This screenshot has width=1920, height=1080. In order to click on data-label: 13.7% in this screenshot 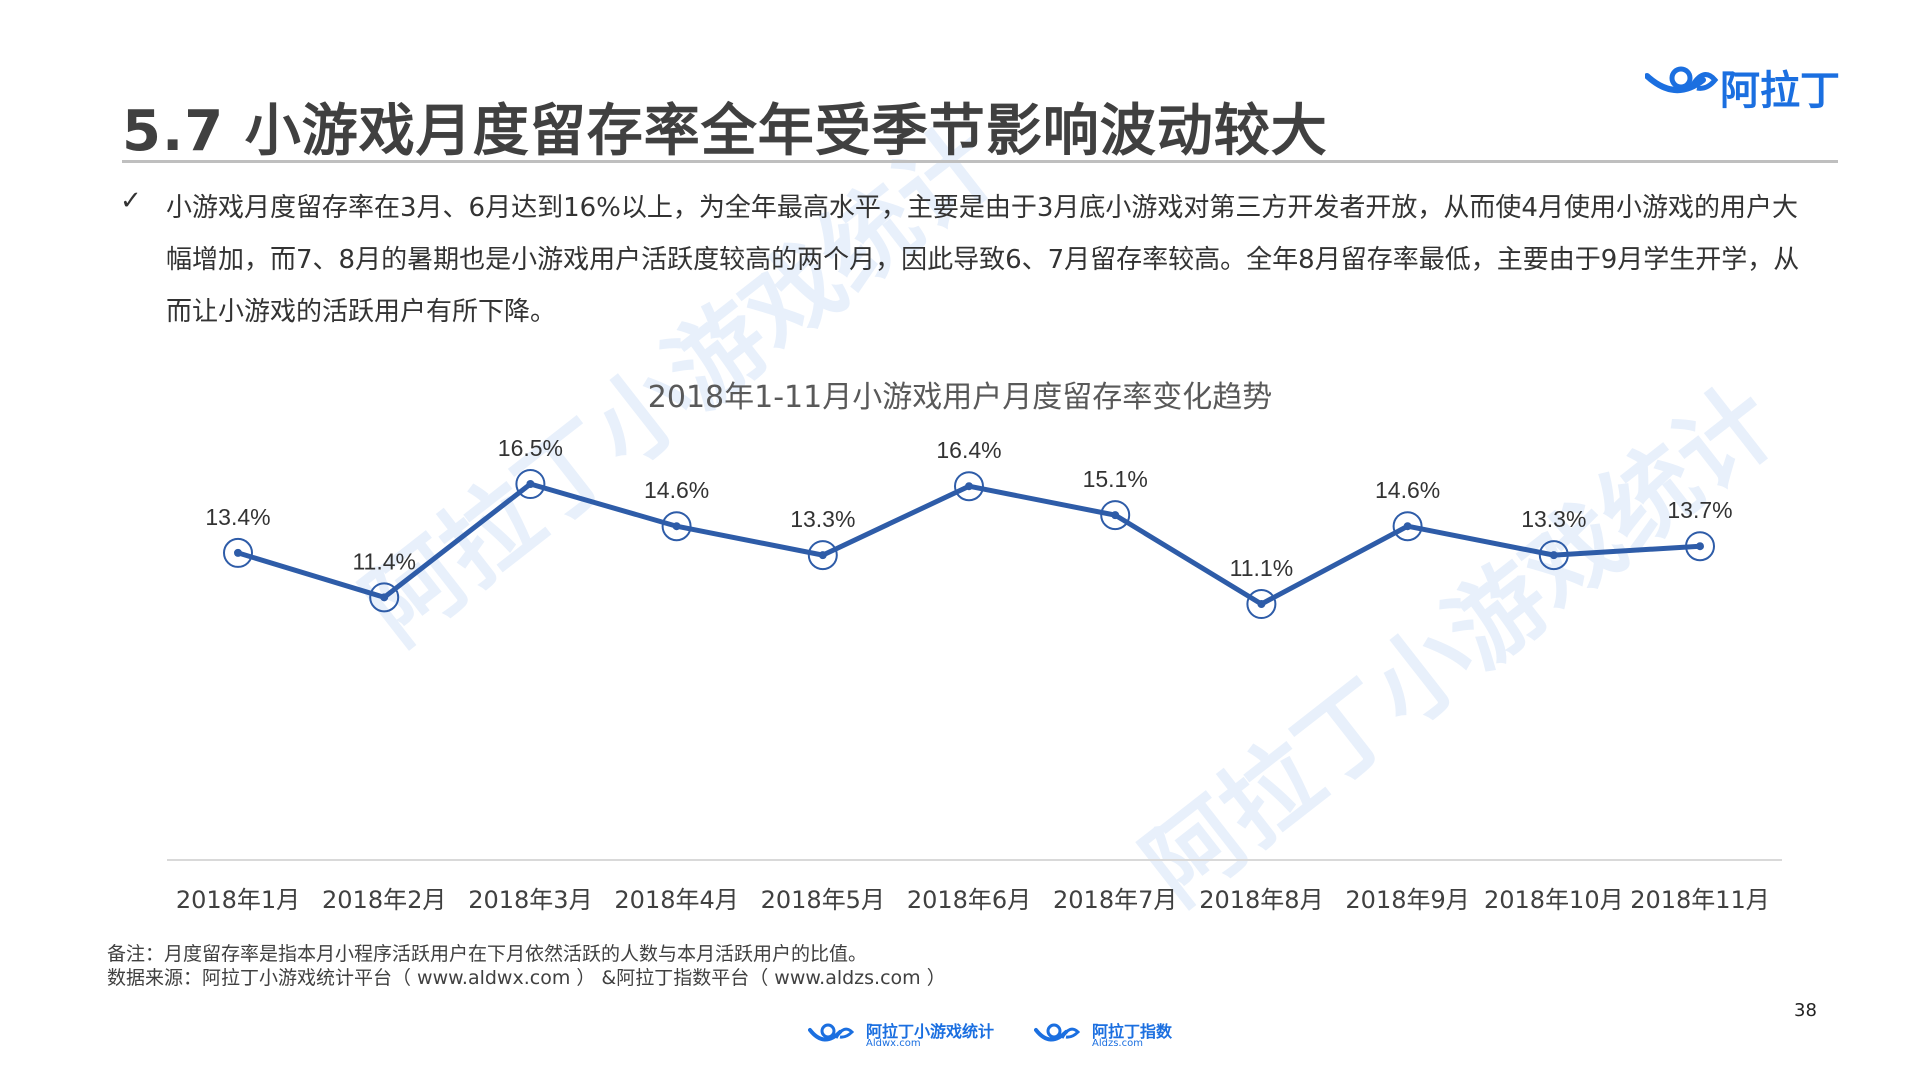, I will do `click(1699, 510)`.